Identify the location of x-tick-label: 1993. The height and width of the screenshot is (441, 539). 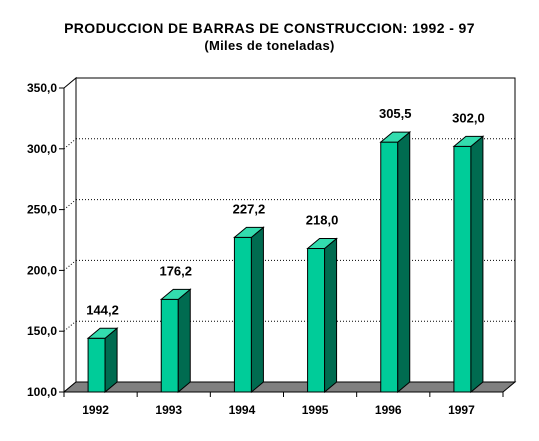
(168, 410).